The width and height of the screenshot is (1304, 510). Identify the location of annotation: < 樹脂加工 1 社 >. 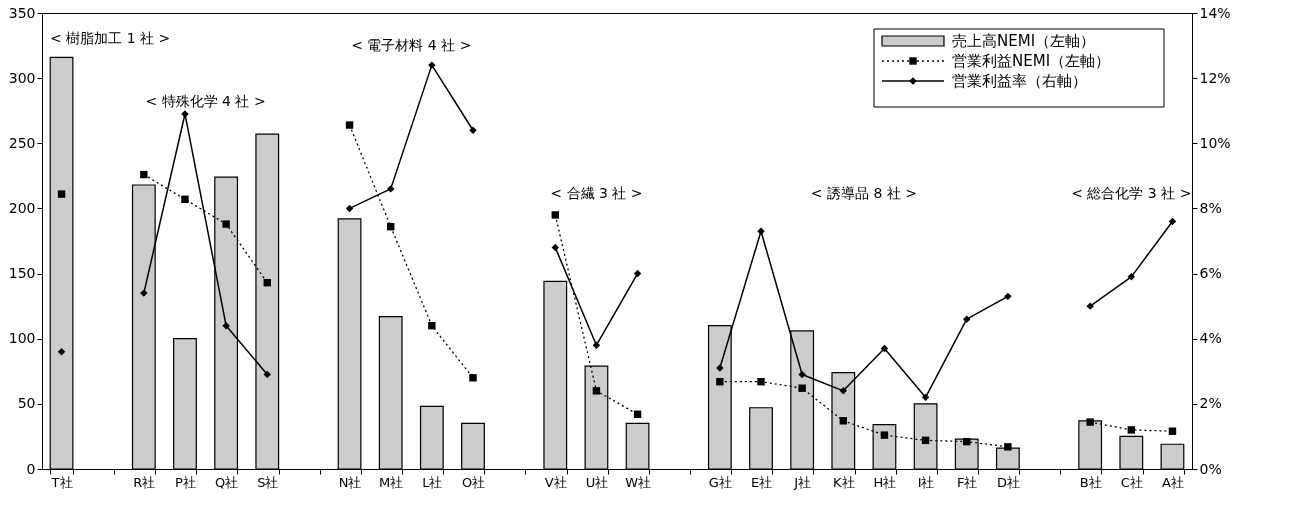
(110, 38).